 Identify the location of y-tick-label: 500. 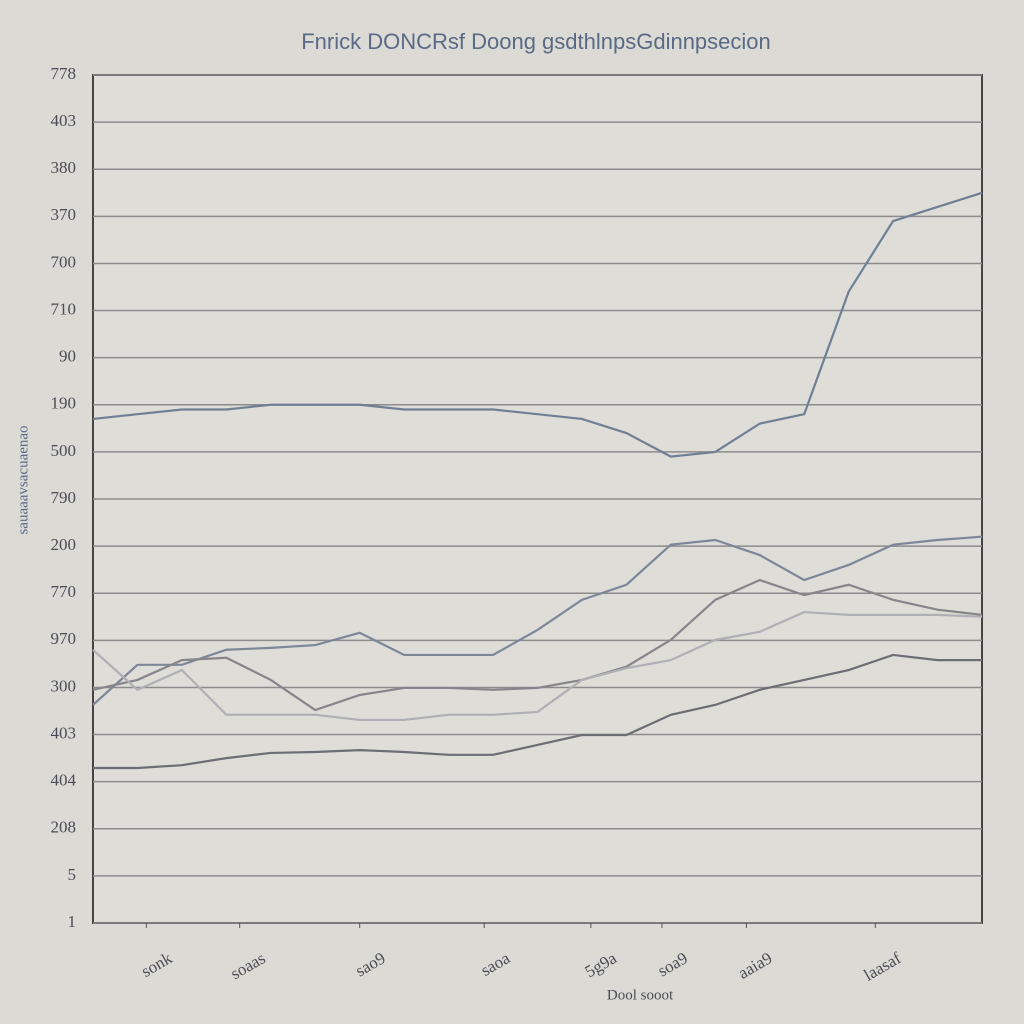
(64, 450).